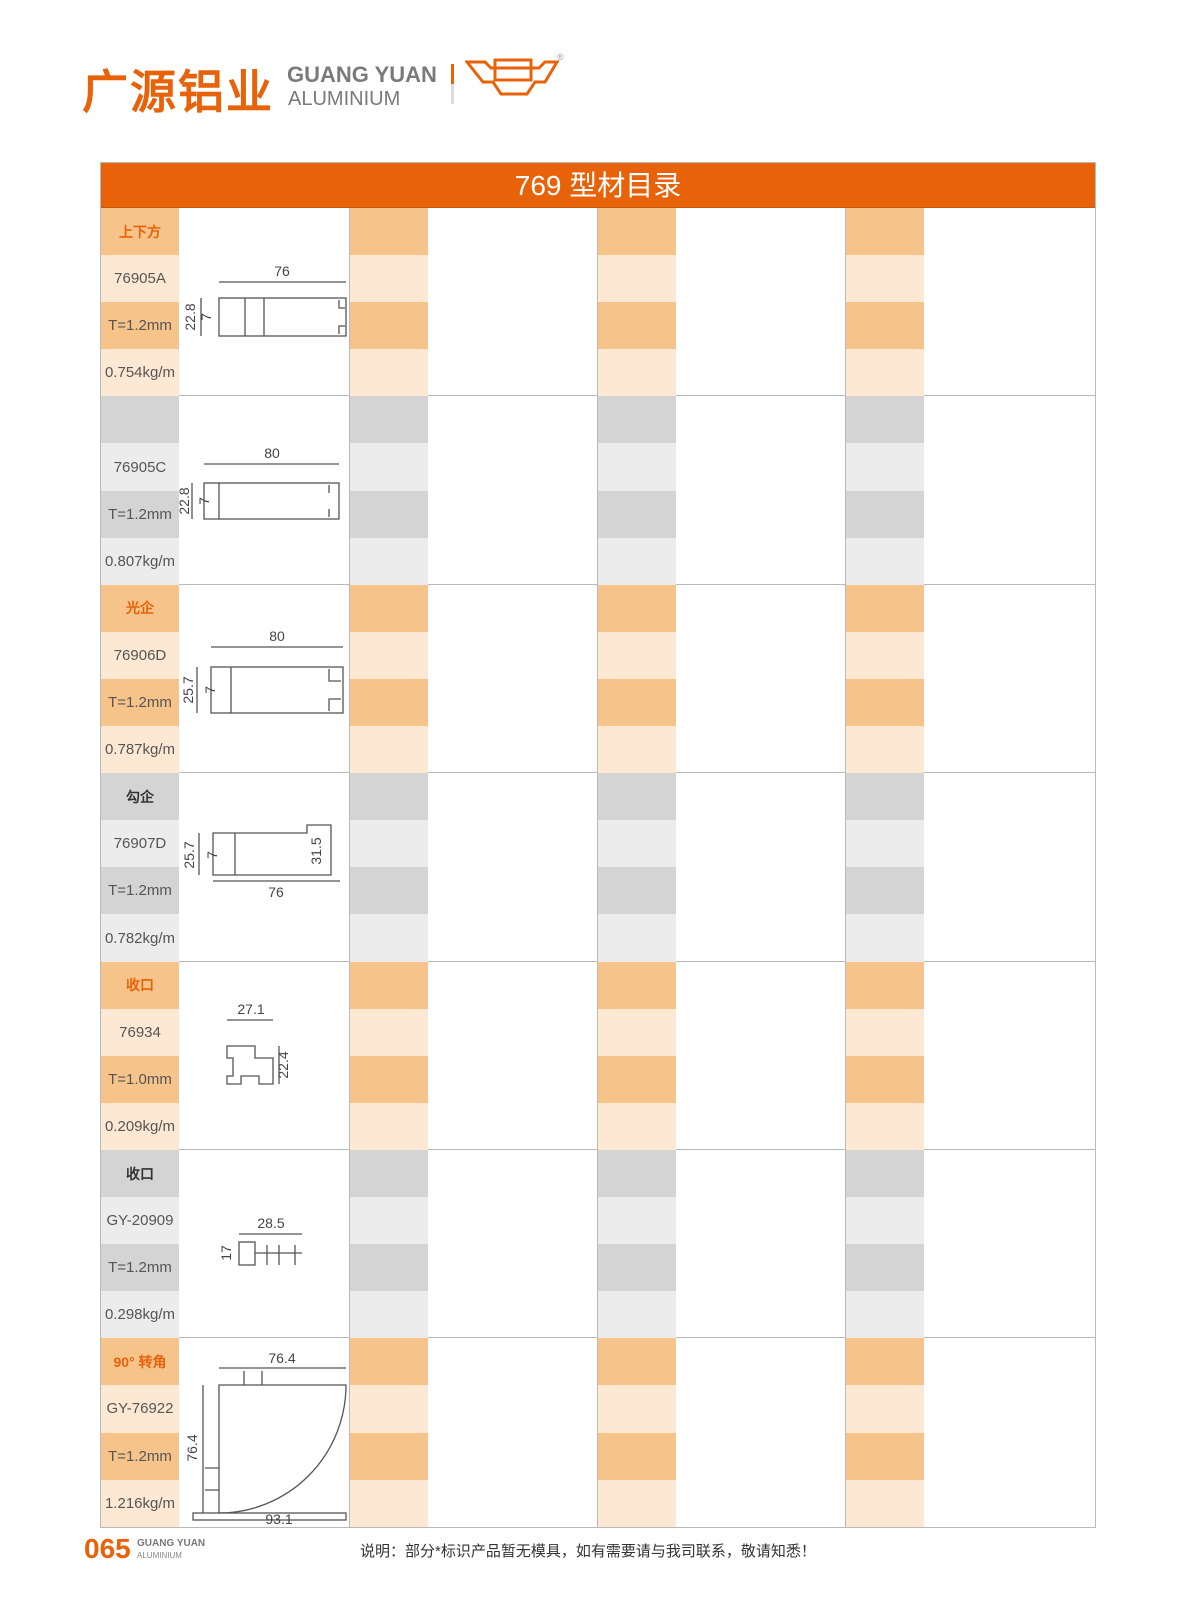  I want to click on profile-group: 76905C T=1.2mm 0.807kg/m 80 22.8 7, so click(598, 490).